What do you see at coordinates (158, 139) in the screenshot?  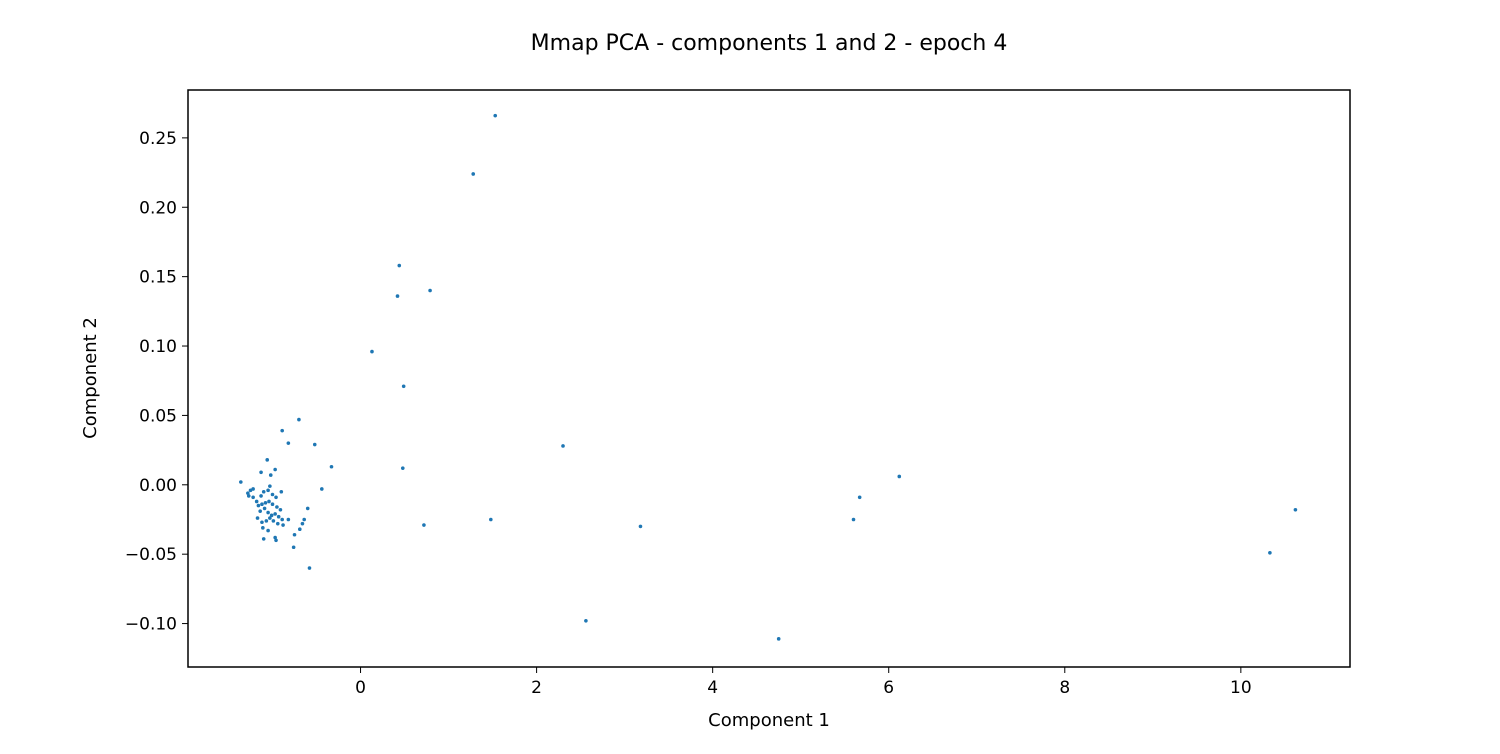 I see `y-tick-label: 0.25` at bounding box center [158, 139].